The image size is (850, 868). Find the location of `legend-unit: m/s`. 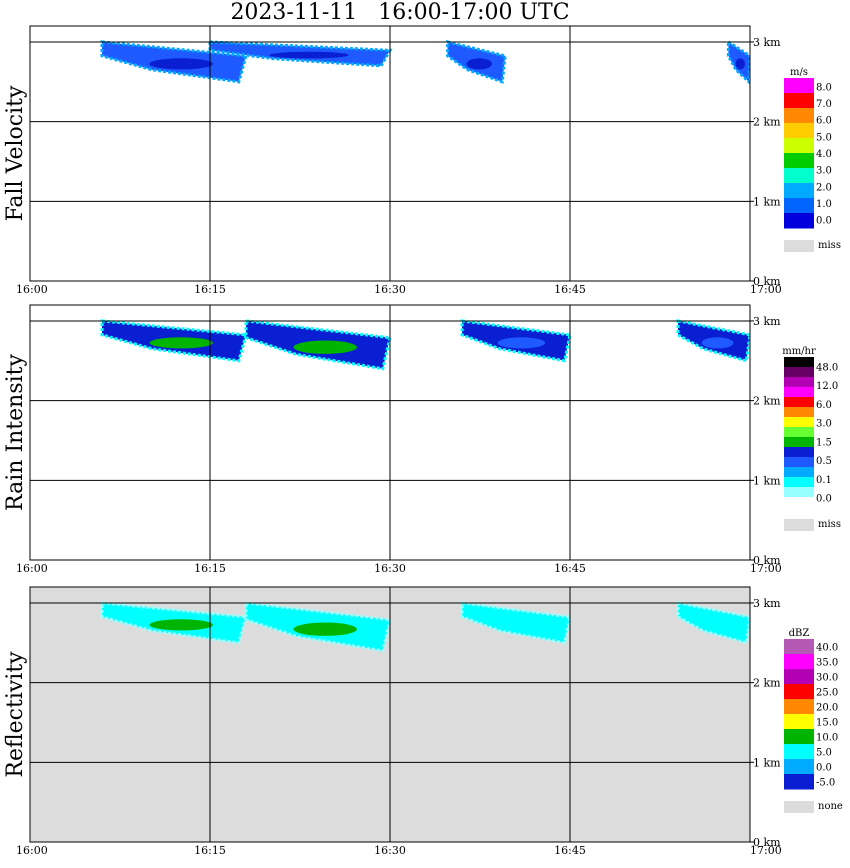

legend-unit: m/s is located at coordinates (799, 72).